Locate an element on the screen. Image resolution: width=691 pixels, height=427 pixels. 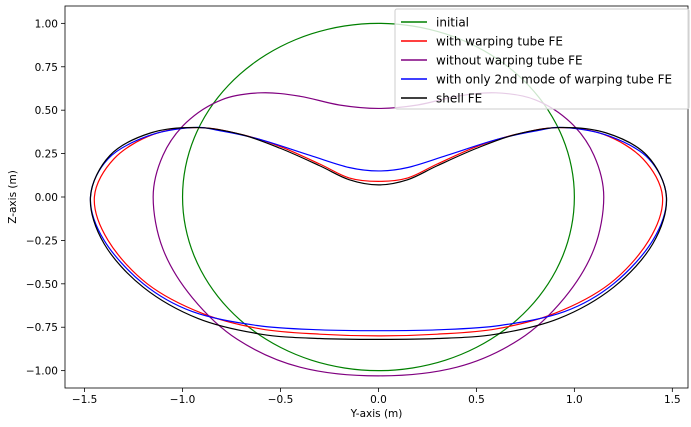
y-axis-label: Z-axis (m) is located at coordinates (13, 197).